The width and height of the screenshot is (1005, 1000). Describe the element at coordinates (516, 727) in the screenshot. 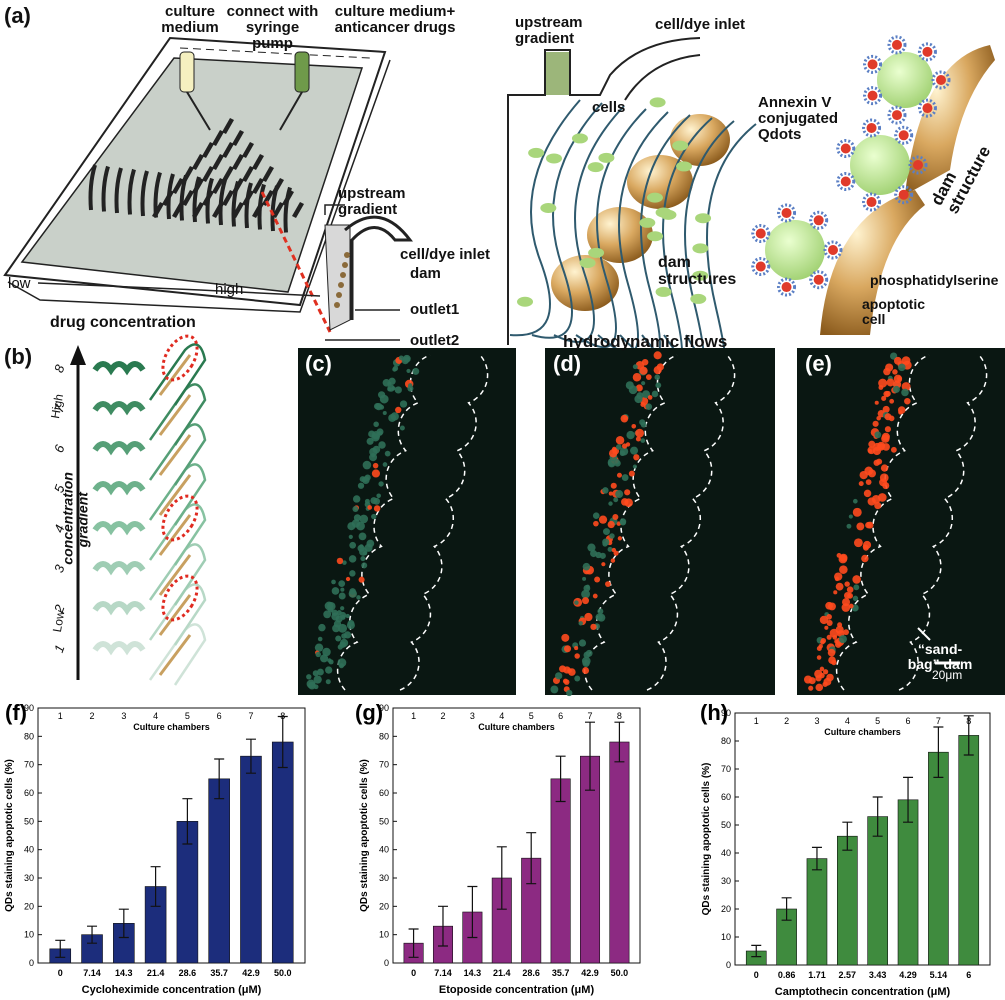

I see `top-axis-label: Culture chambers` at that location.